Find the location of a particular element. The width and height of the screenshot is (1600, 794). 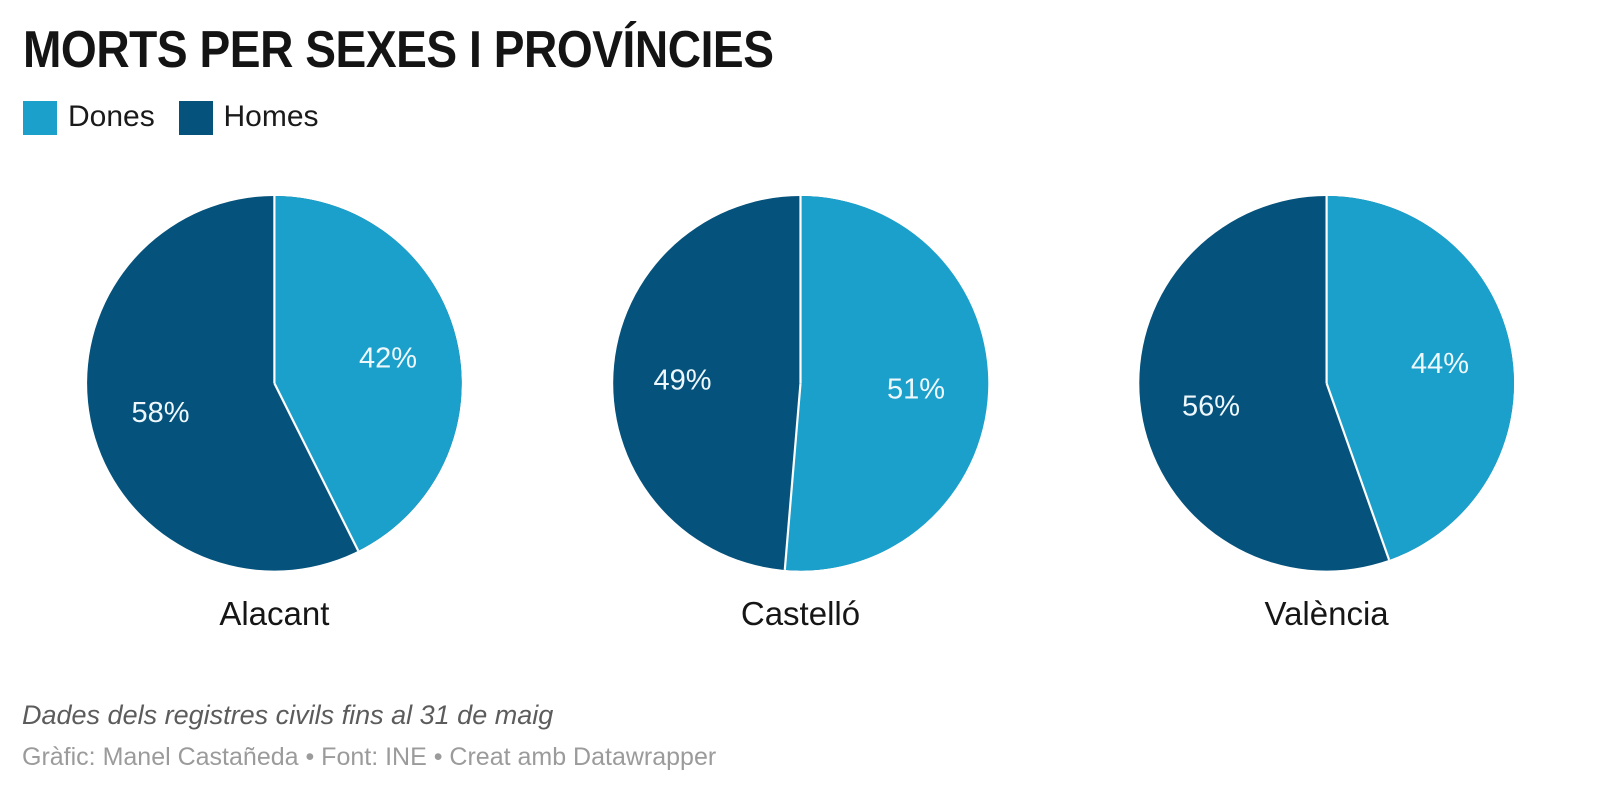

svg-text: 51% is located at coordinates (916, 390).